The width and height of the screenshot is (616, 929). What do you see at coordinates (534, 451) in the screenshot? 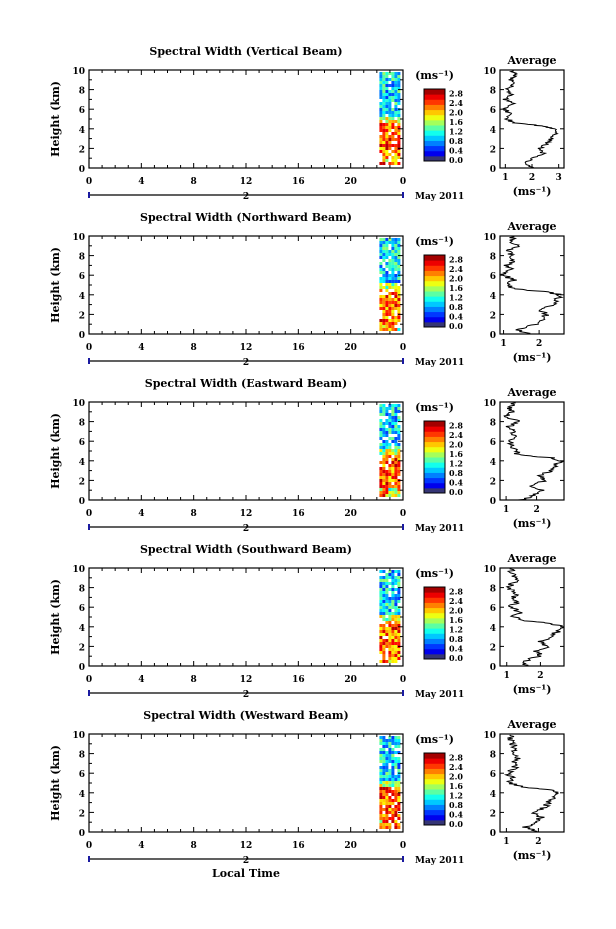
I see `average-profile-line` at bounding box center [534, 451].